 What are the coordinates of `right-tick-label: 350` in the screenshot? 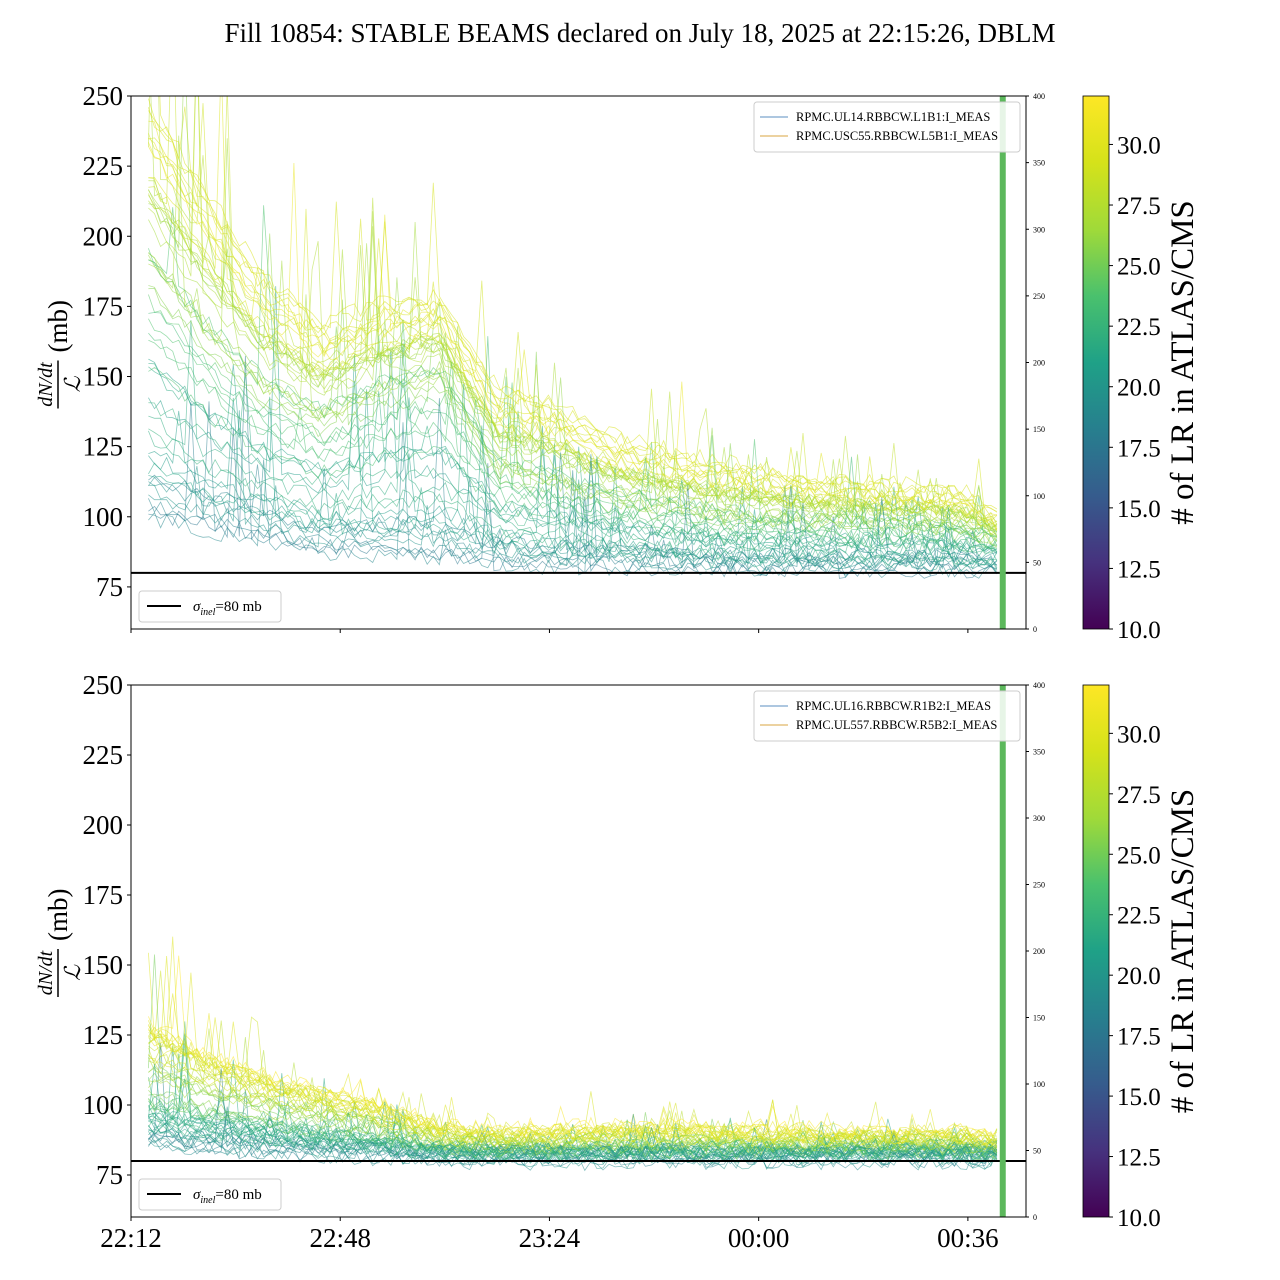 It's located at (1039, 752).